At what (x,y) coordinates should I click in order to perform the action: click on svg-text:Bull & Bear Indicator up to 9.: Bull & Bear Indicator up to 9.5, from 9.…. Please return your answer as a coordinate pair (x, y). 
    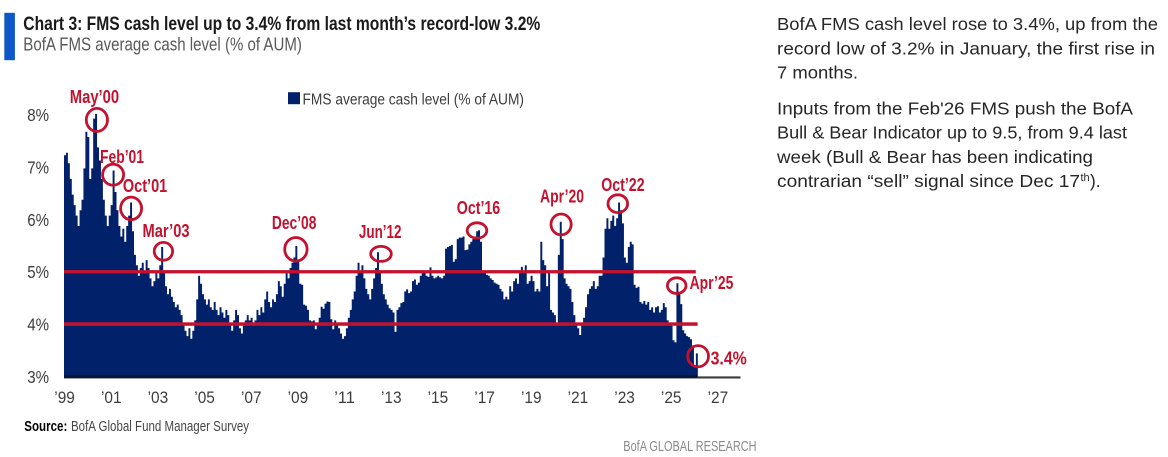
    Looking at the image, I should click on (952, 133).